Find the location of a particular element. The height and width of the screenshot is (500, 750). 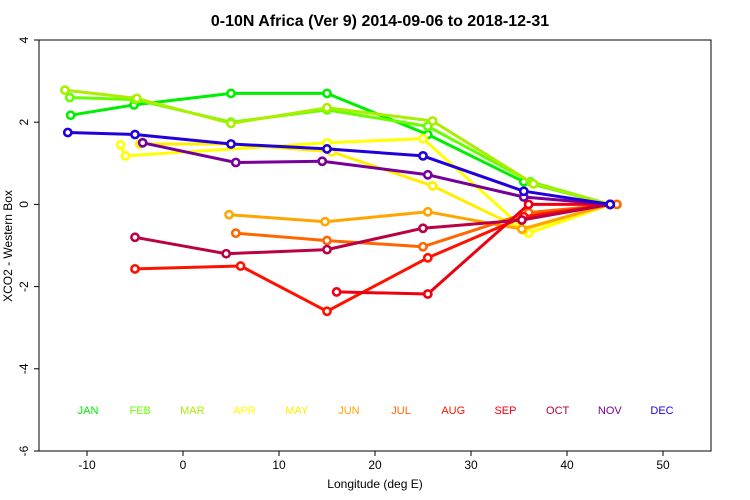

series-dec is located at coordinates (339, 168).